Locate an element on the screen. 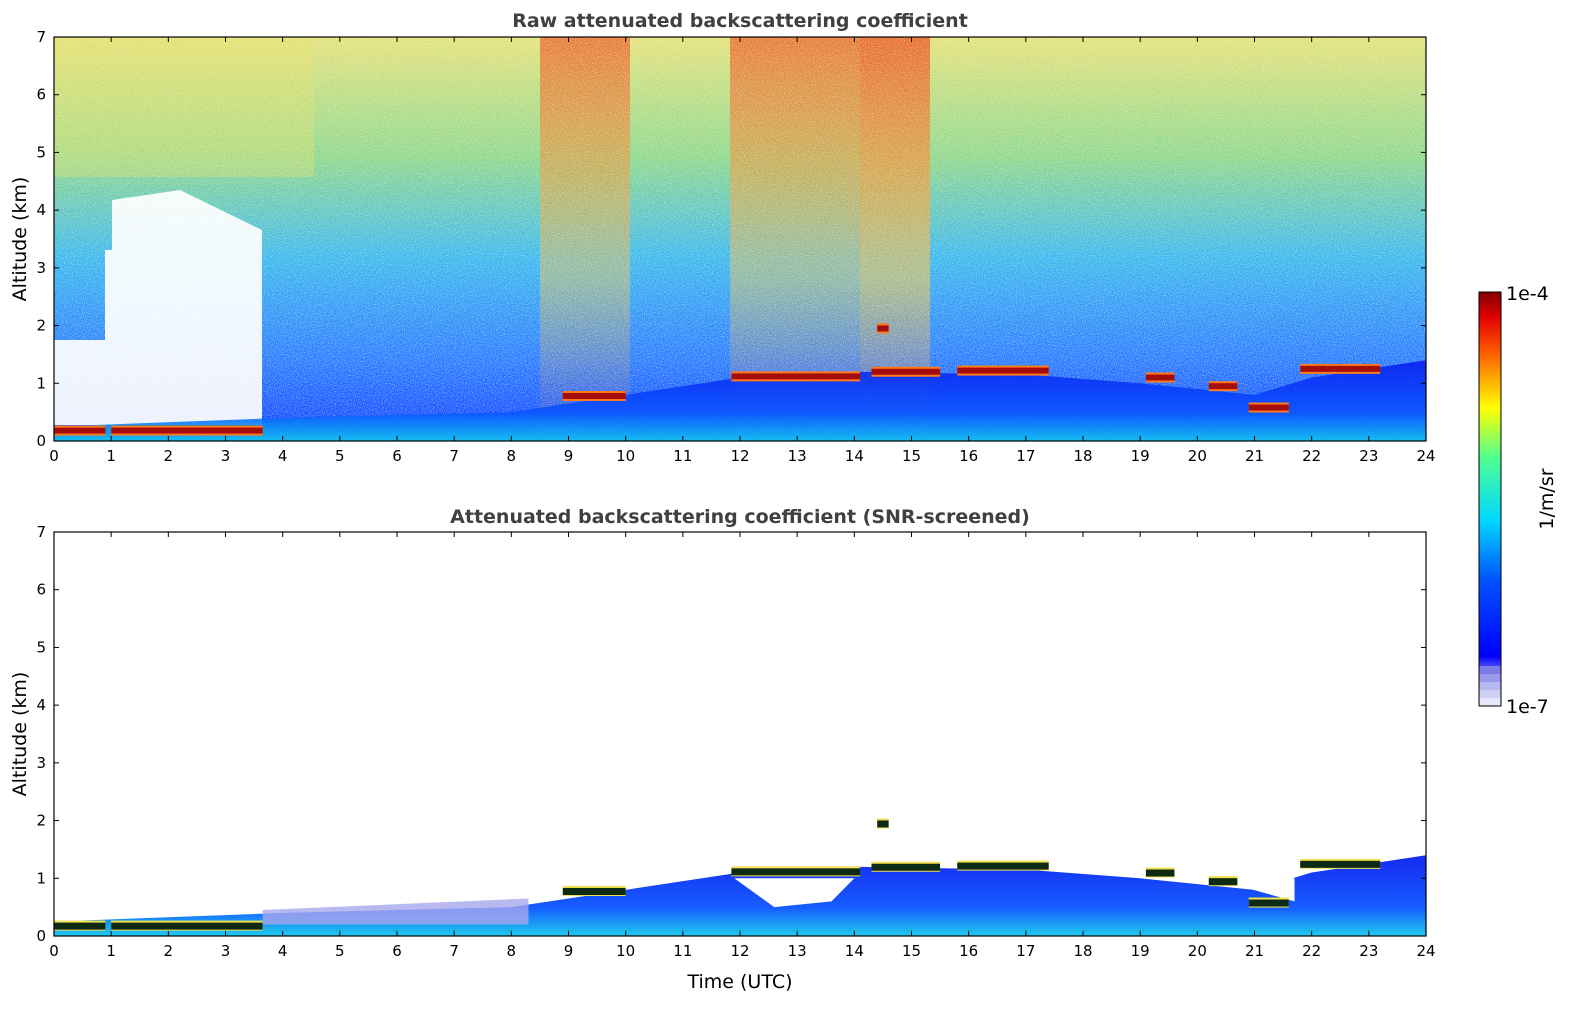 Image resolution: width=1595 pixels, height=1020 pixels. colorbar-min-label: 1e-7 is located at coordinates (1527, 707).